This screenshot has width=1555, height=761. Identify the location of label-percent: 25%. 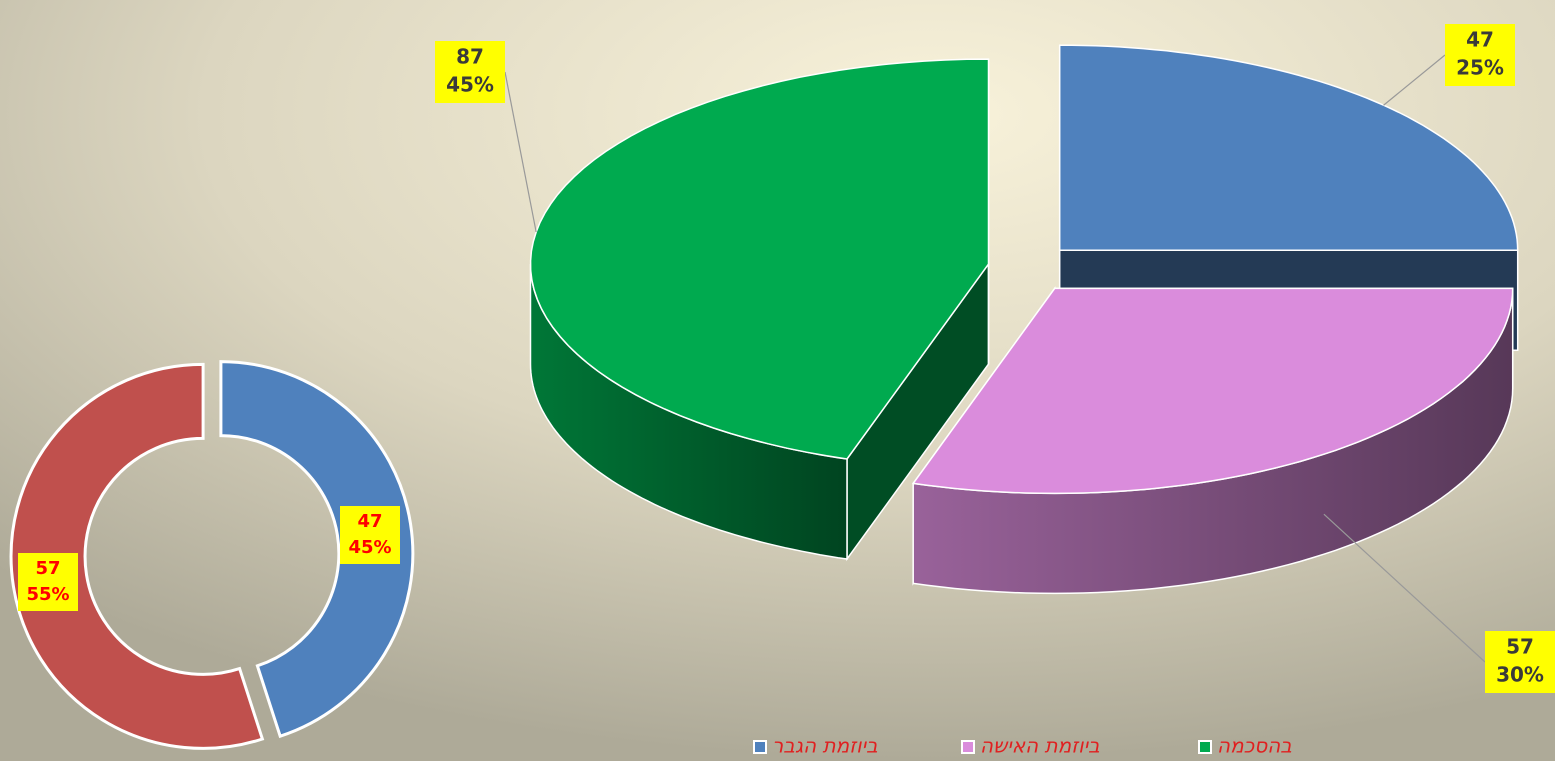
(1480, 68).